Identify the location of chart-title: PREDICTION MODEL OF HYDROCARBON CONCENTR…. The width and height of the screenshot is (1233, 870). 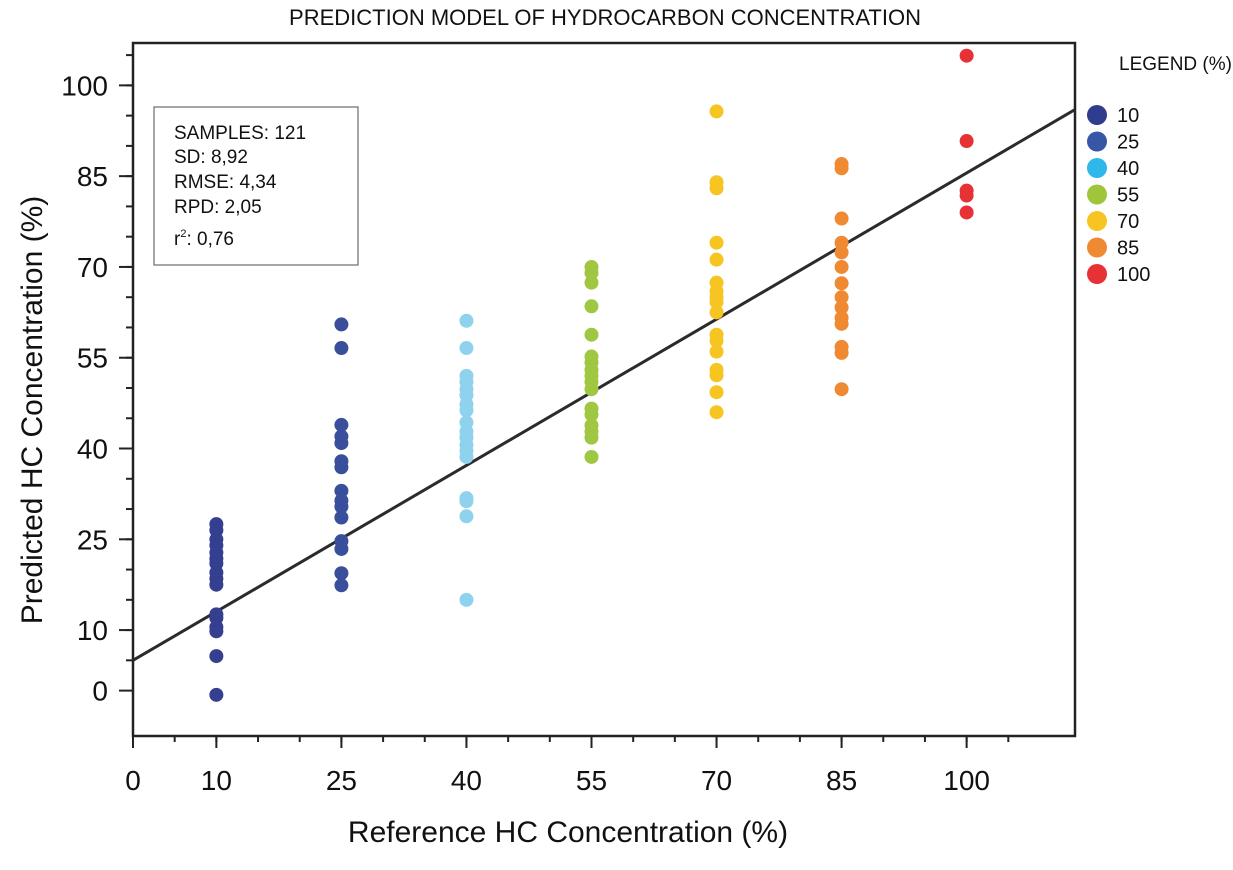
(605, 17).